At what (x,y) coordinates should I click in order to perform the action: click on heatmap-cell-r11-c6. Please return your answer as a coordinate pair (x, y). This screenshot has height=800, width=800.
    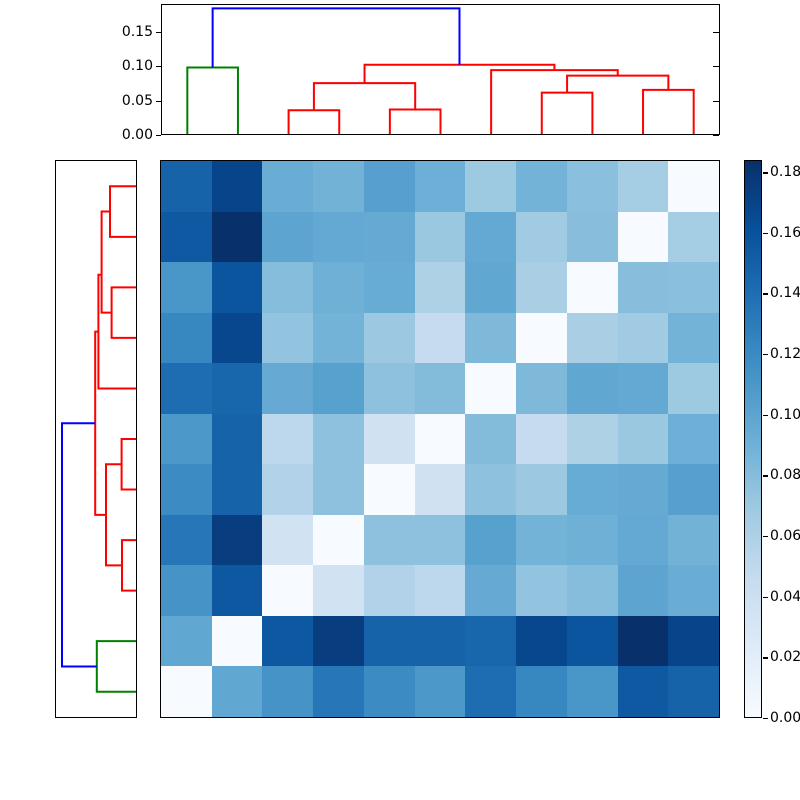
    Looking at the image, I should click on (440, 691).